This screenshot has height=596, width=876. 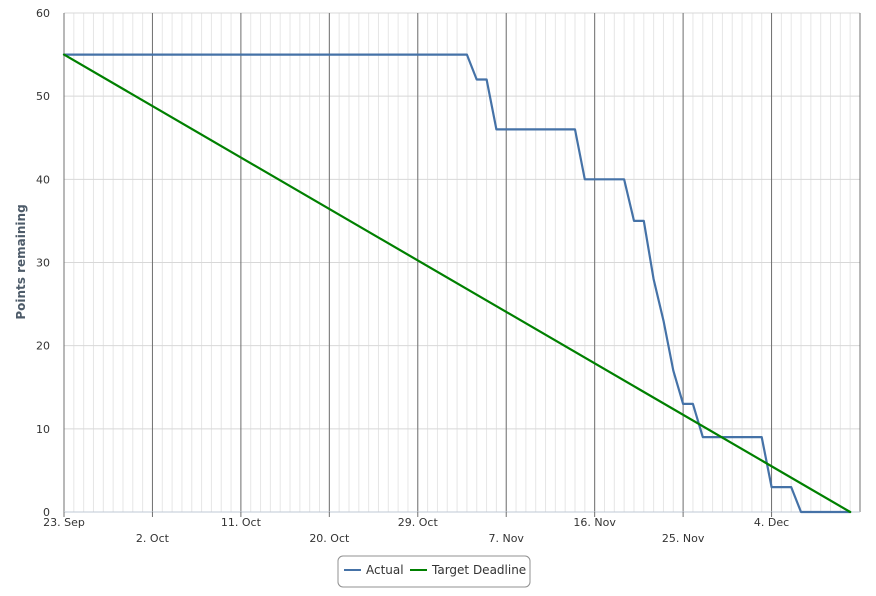 I want to click on x-tick-label: 11. Oct, so click(x=241, y=522).